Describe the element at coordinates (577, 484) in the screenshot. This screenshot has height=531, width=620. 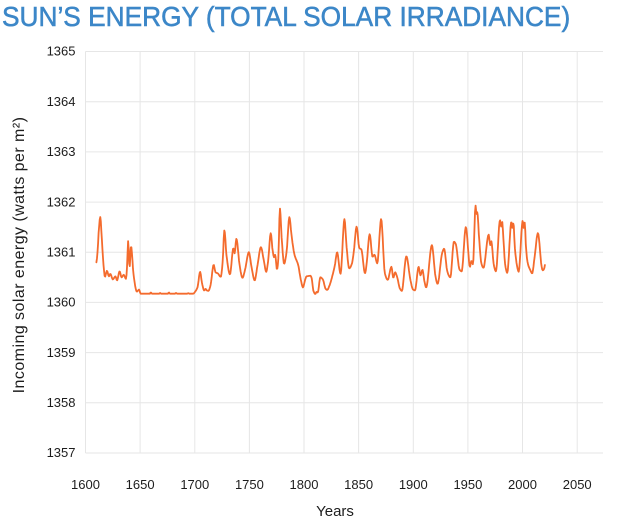
I see `svg-text: 2050` at that location.